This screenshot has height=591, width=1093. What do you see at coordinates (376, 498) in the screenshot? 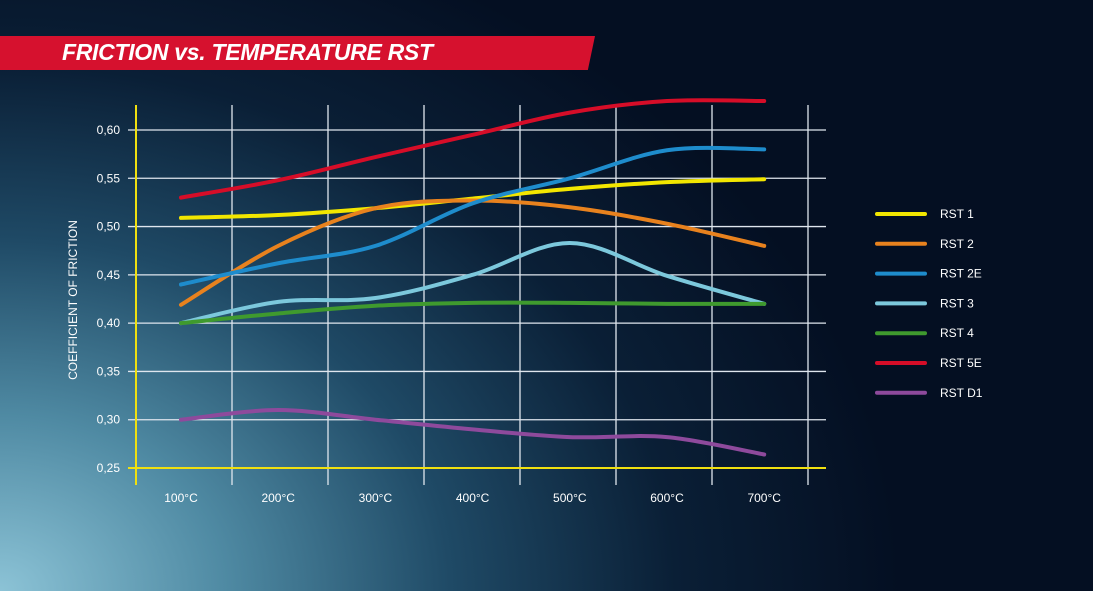
I see `x-tick-label: 300°C` at bounding box center [376, 498].